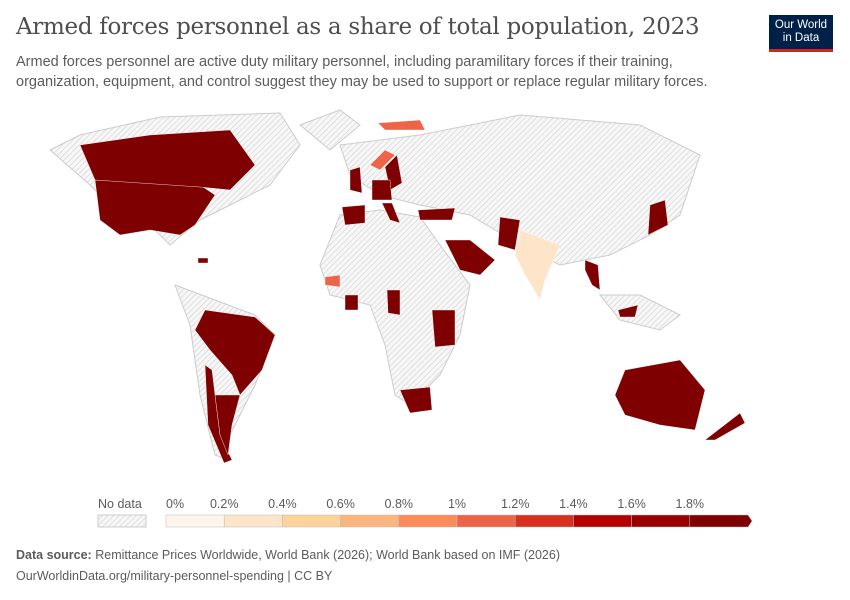 This screenshot has height=600, width=850. What do you see at coordinates (224, 504) in the screenshot?
I see `legend-tick-label: 0.2%` at bounding box center [224, 504].